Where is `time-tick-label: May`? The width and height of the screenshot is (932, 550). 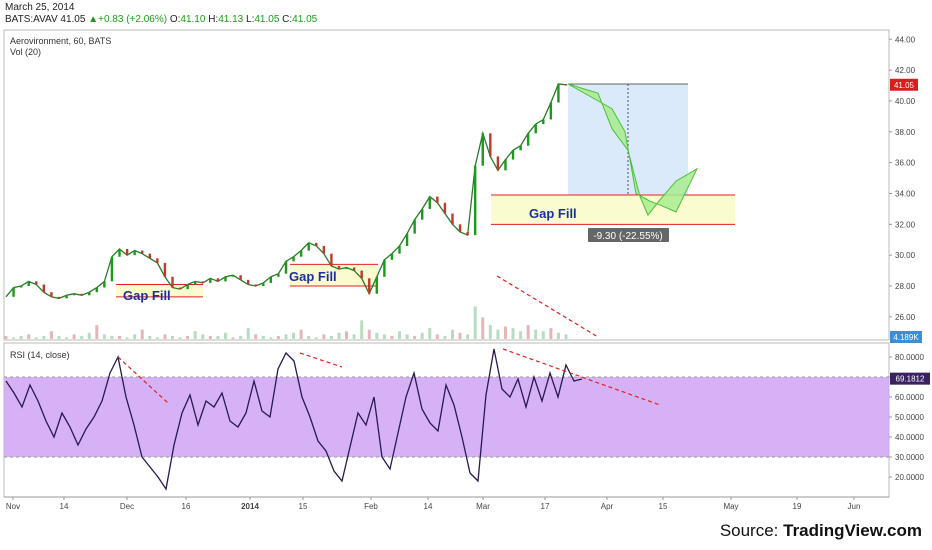 time-tick-label: May is located at coordinates (730, 506).